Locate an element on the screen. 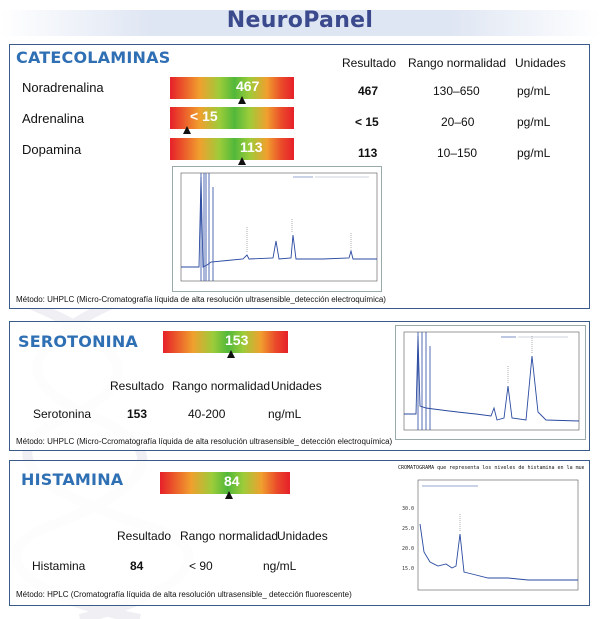  svg-text: 20.0 is located at coordinates (408, 549).